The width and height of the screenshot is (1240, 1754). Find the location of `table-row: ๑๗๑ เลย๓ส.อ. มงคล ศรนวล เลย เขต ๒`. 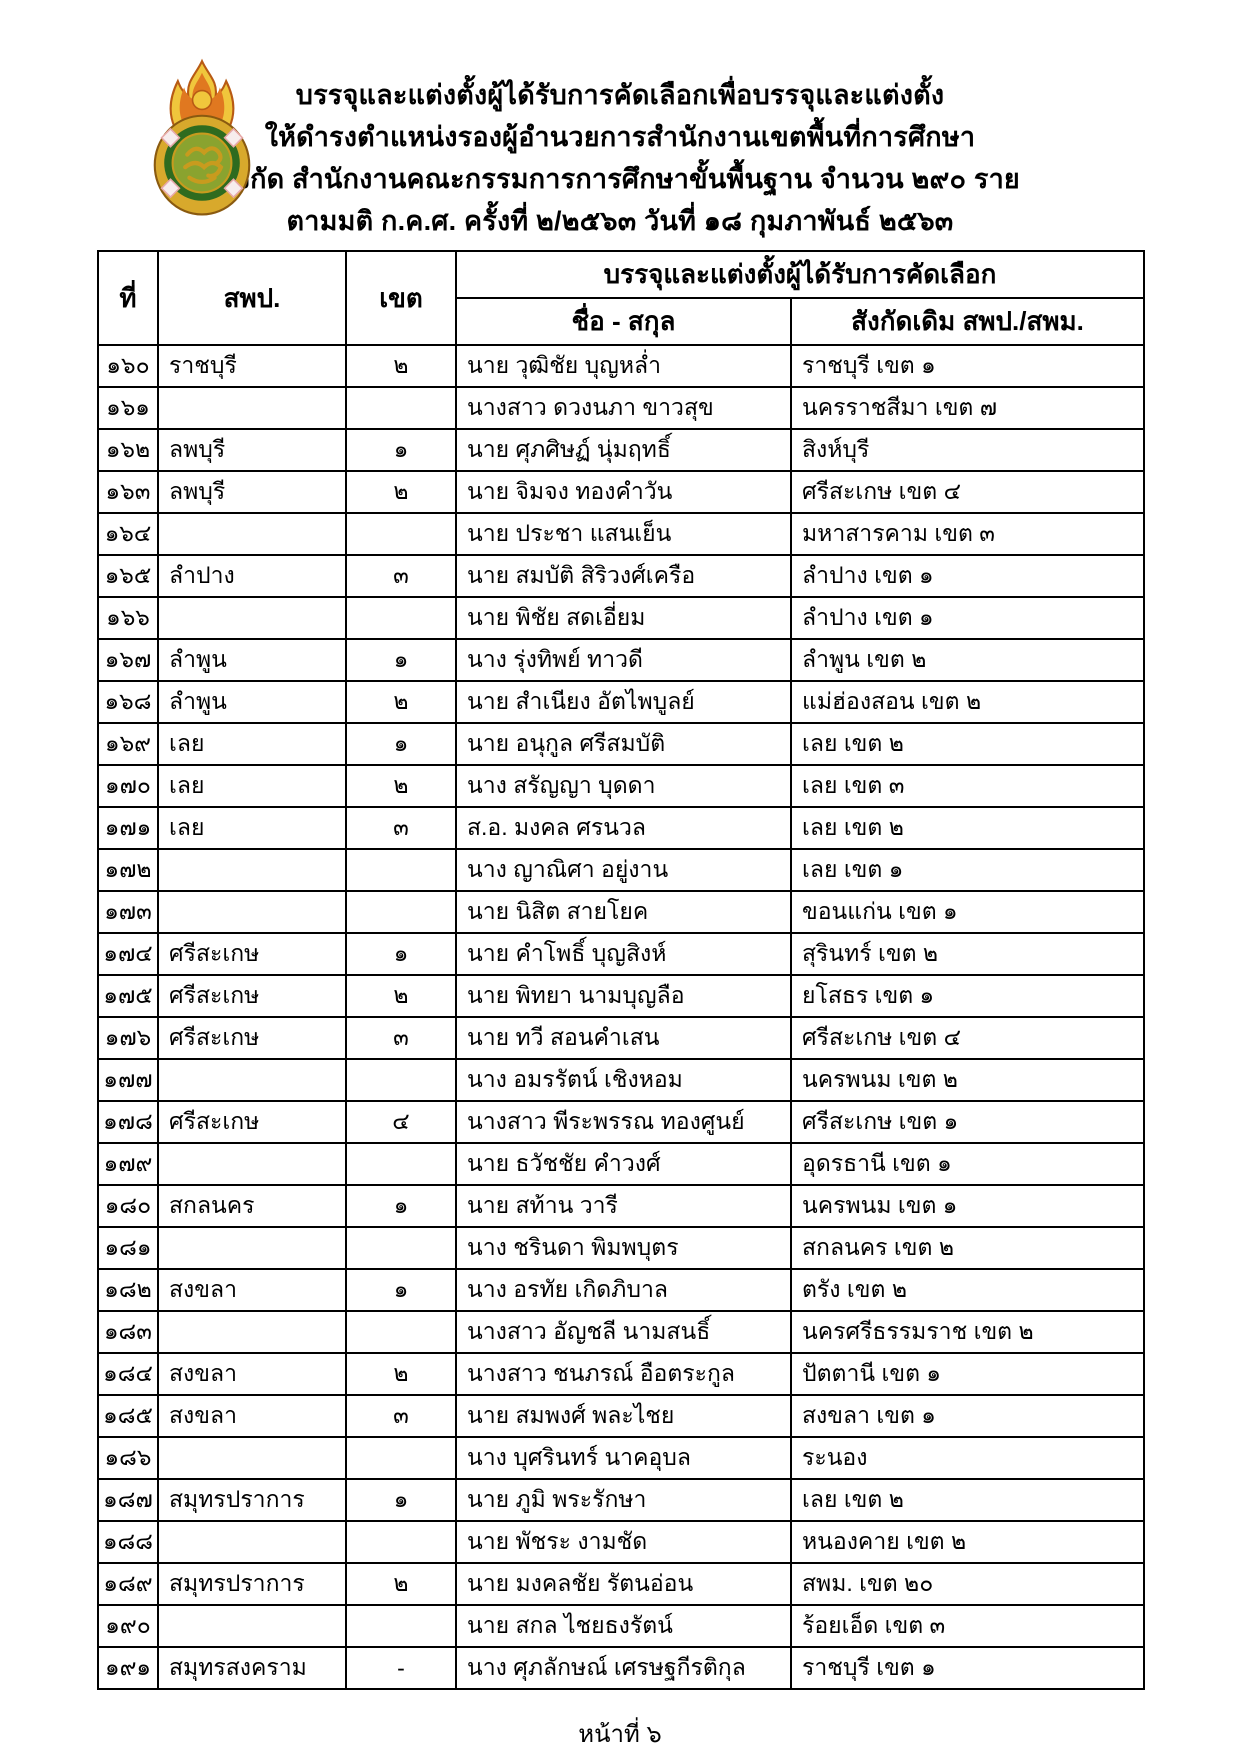

table-row: ๑๗๑ เลย๓ส.อ. มงคล ศรนวล เลย เขต ๒ is located at coordinates (621, 828).